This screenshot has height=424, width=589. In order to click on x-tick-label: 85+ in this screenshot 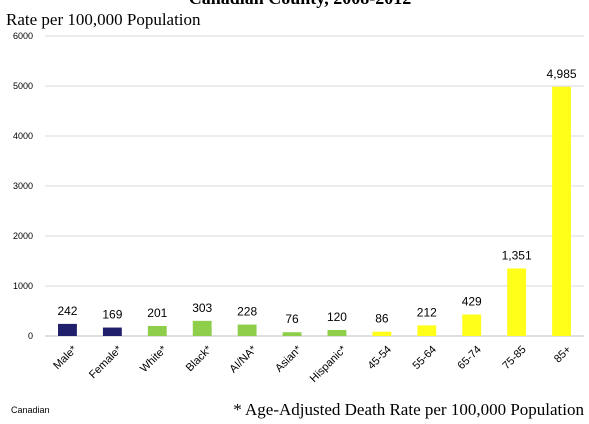, I will do `click(563, 355)`.